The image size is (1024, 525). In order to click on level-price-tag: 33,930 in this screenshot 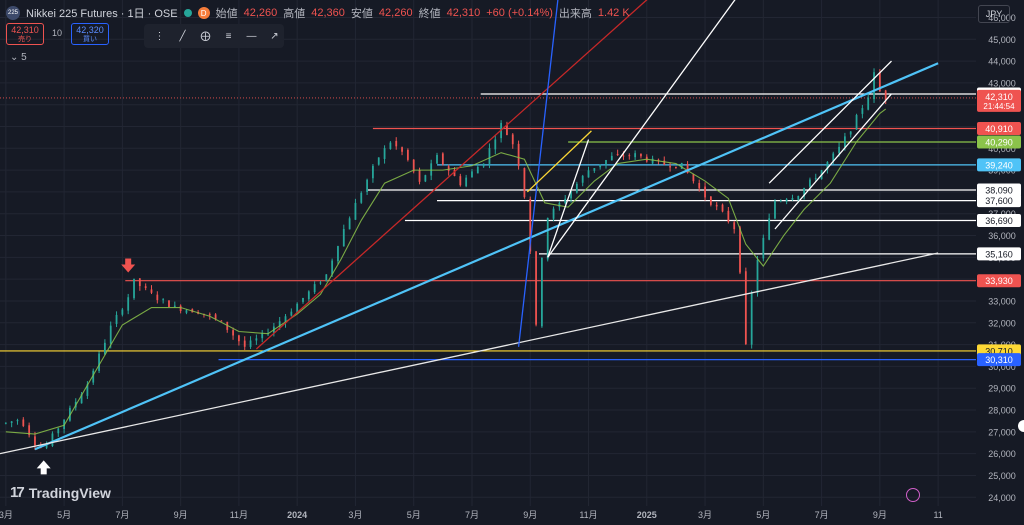, I will do `click(999, 281)`.